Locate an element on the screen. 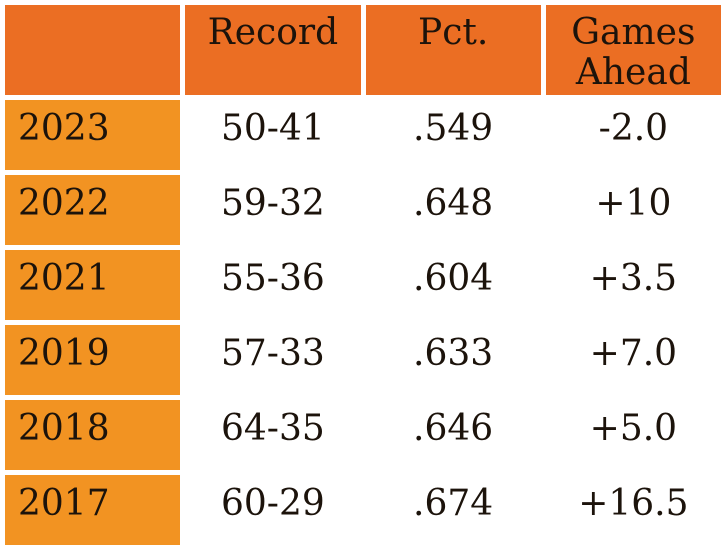  record-cell: 50-41 is located at coordinates (273, 135).